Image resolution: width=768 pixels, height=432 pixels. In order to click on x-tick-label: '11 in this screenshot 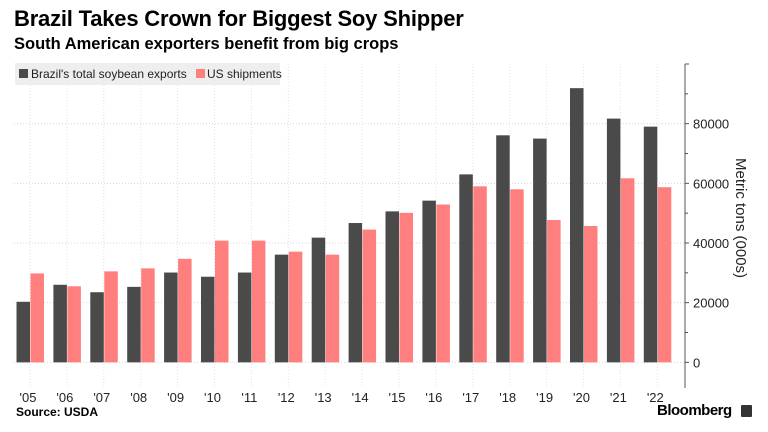, I will do `click(249, 397)`.